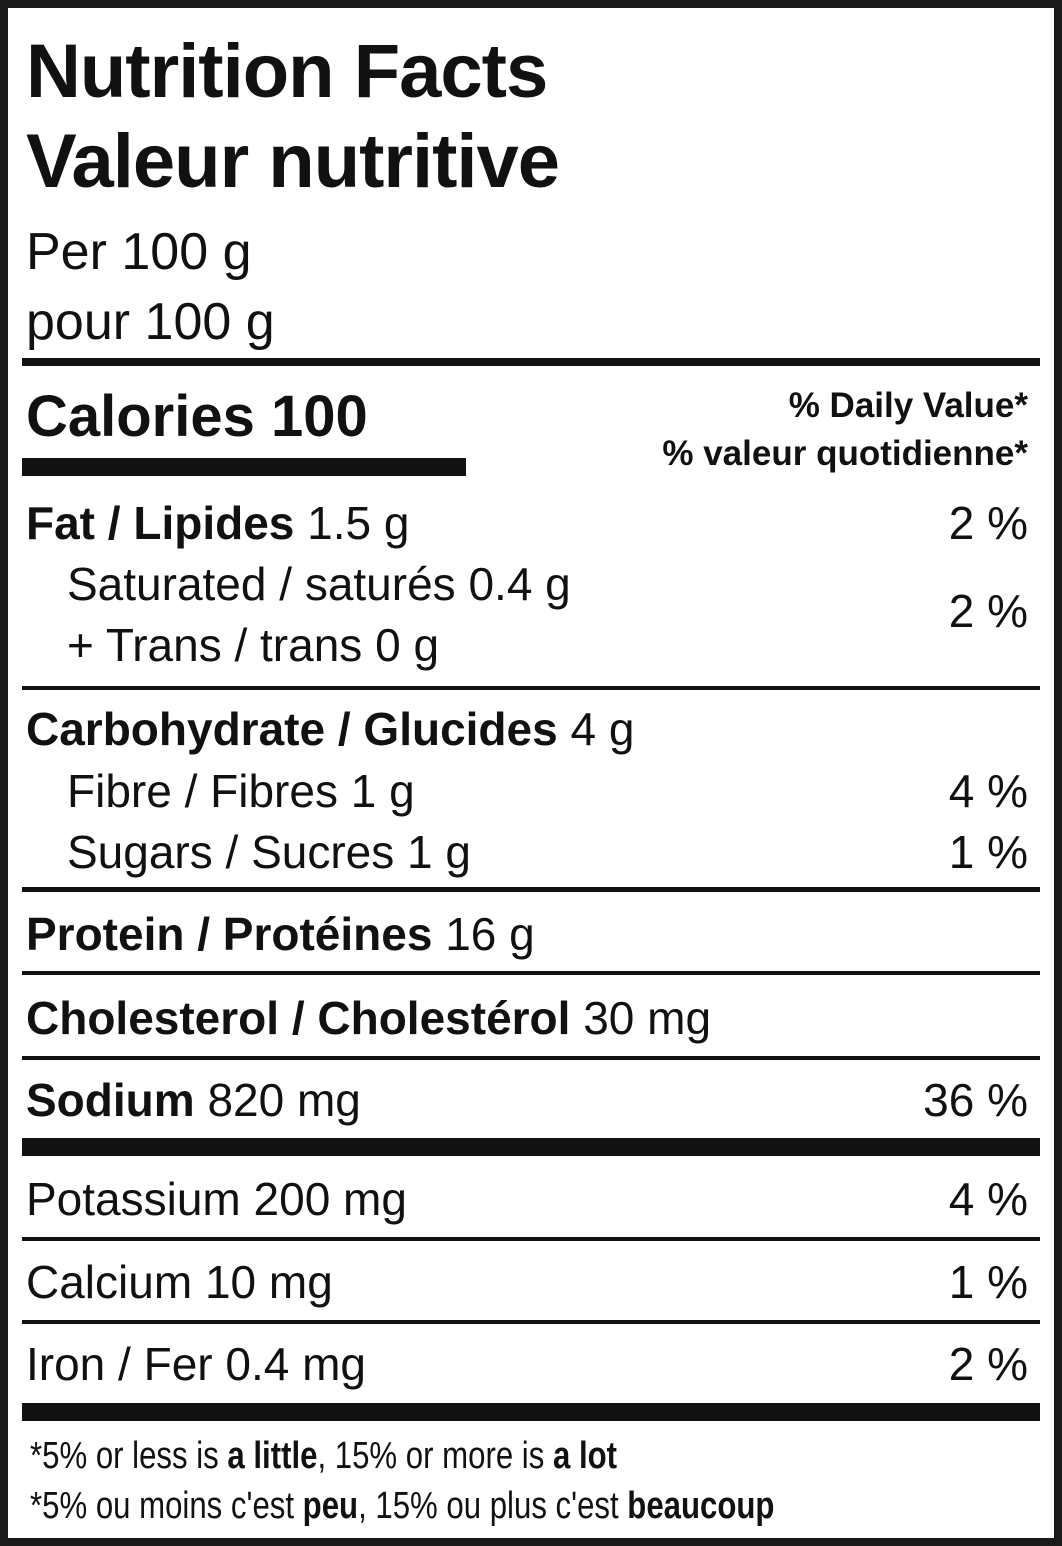 This screenshot has height=1546, width=1062. Describe the element at coordinates (988, 523) in the screenshot. I see `fat-dv: 2 %` at that location.